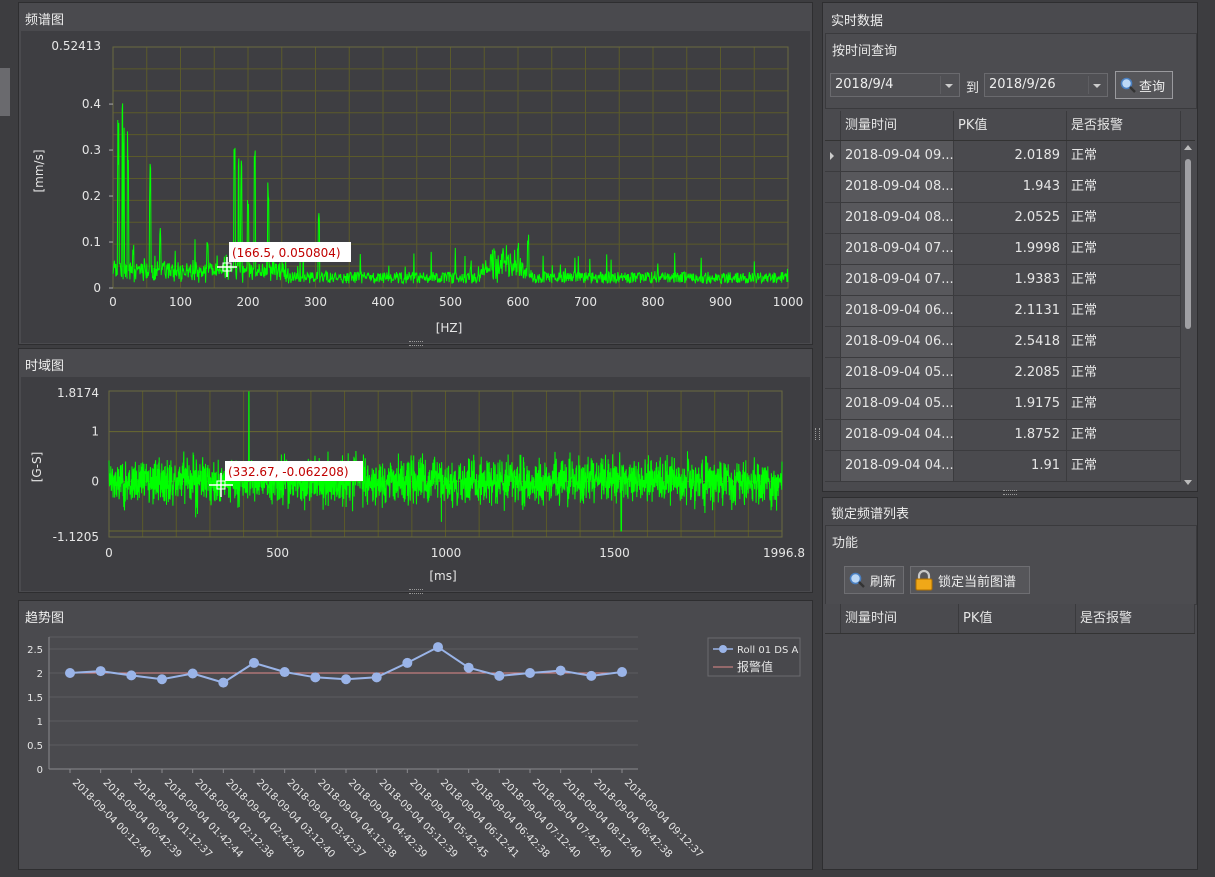  I want to click on date-from-select: 2018/9/4, so click(895, 85).